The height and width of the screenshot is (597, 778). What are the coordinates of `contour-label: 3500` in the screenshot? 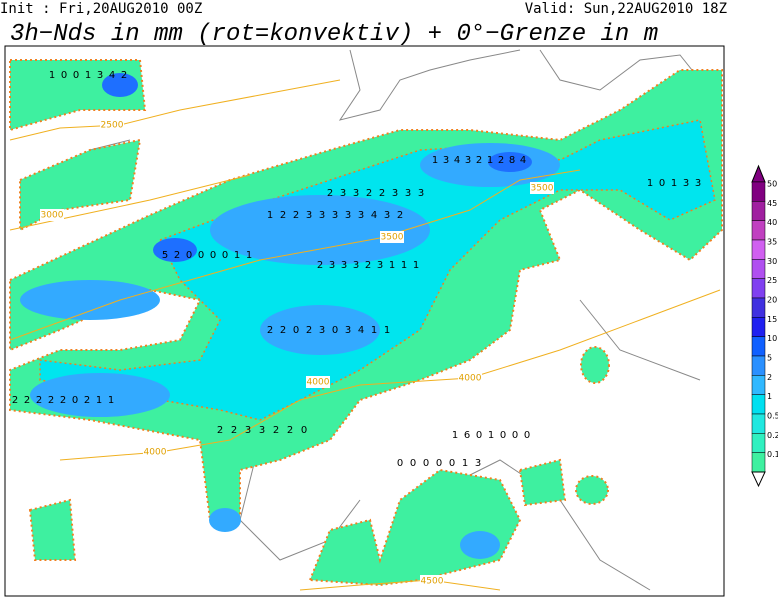 It's located at (542, 189).